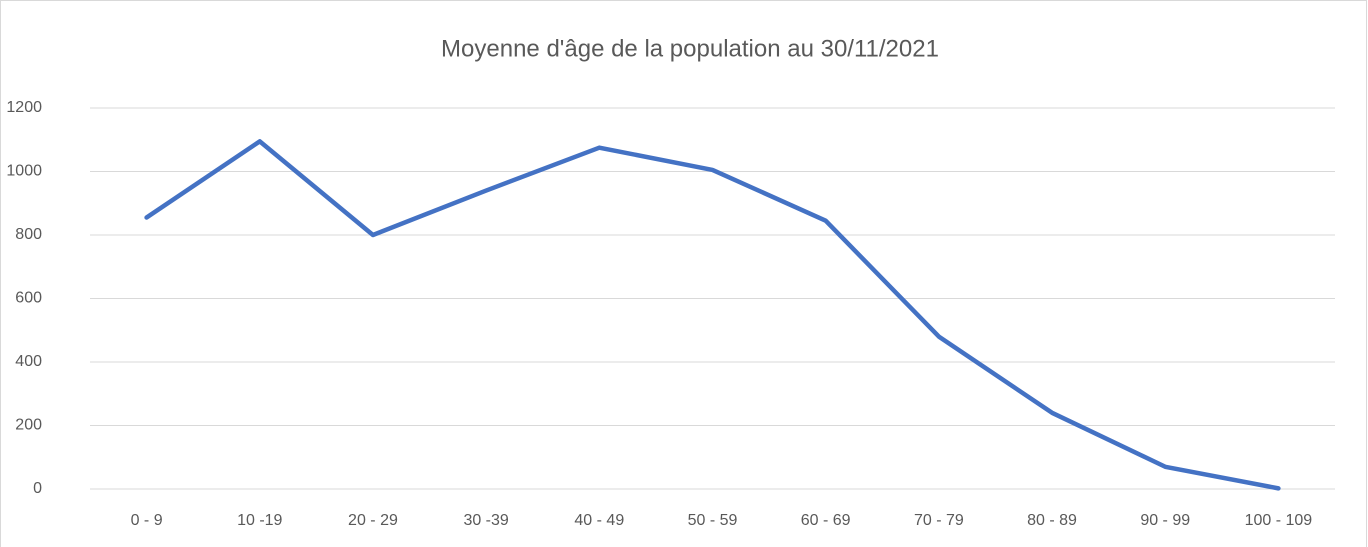 The height and width of the screenshot is (547, 1368). Describe the element at coordinates (28, 425) in the screenshot. I see `y-tick-label: 200` at that location.